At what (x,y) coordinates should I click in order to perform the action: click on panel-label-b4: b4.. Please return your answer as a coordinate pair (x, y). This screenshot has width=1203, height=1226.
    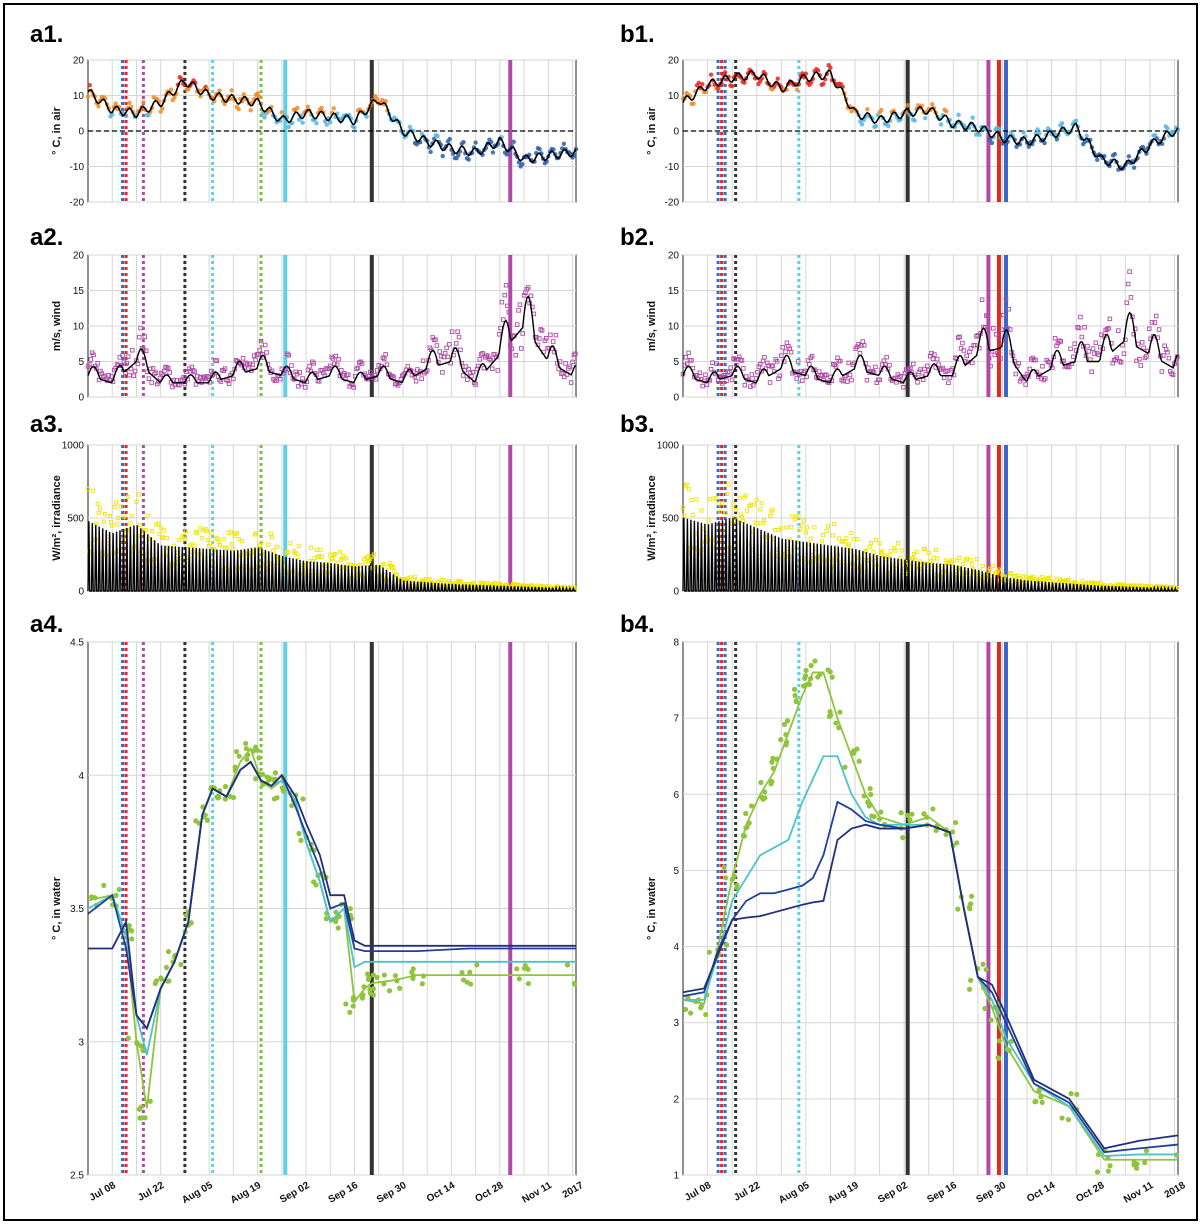
    Looking at the image, I should click on (637, 624).